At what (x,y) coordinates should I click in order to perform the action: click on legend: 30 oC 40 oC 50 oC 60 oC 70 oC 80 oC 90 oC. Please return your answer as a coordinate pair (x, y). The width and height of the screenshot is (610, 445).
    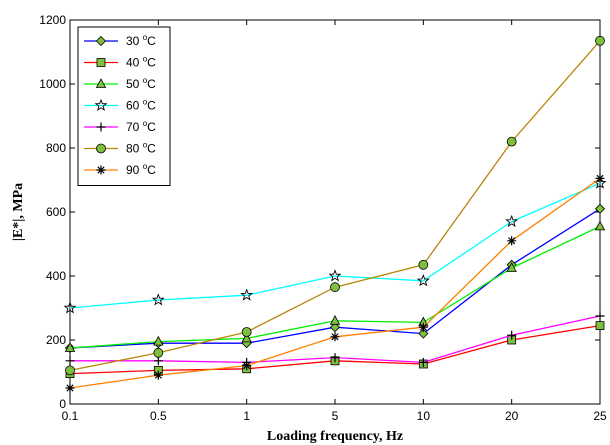
    Looking at the image, I should click on (124, 106).